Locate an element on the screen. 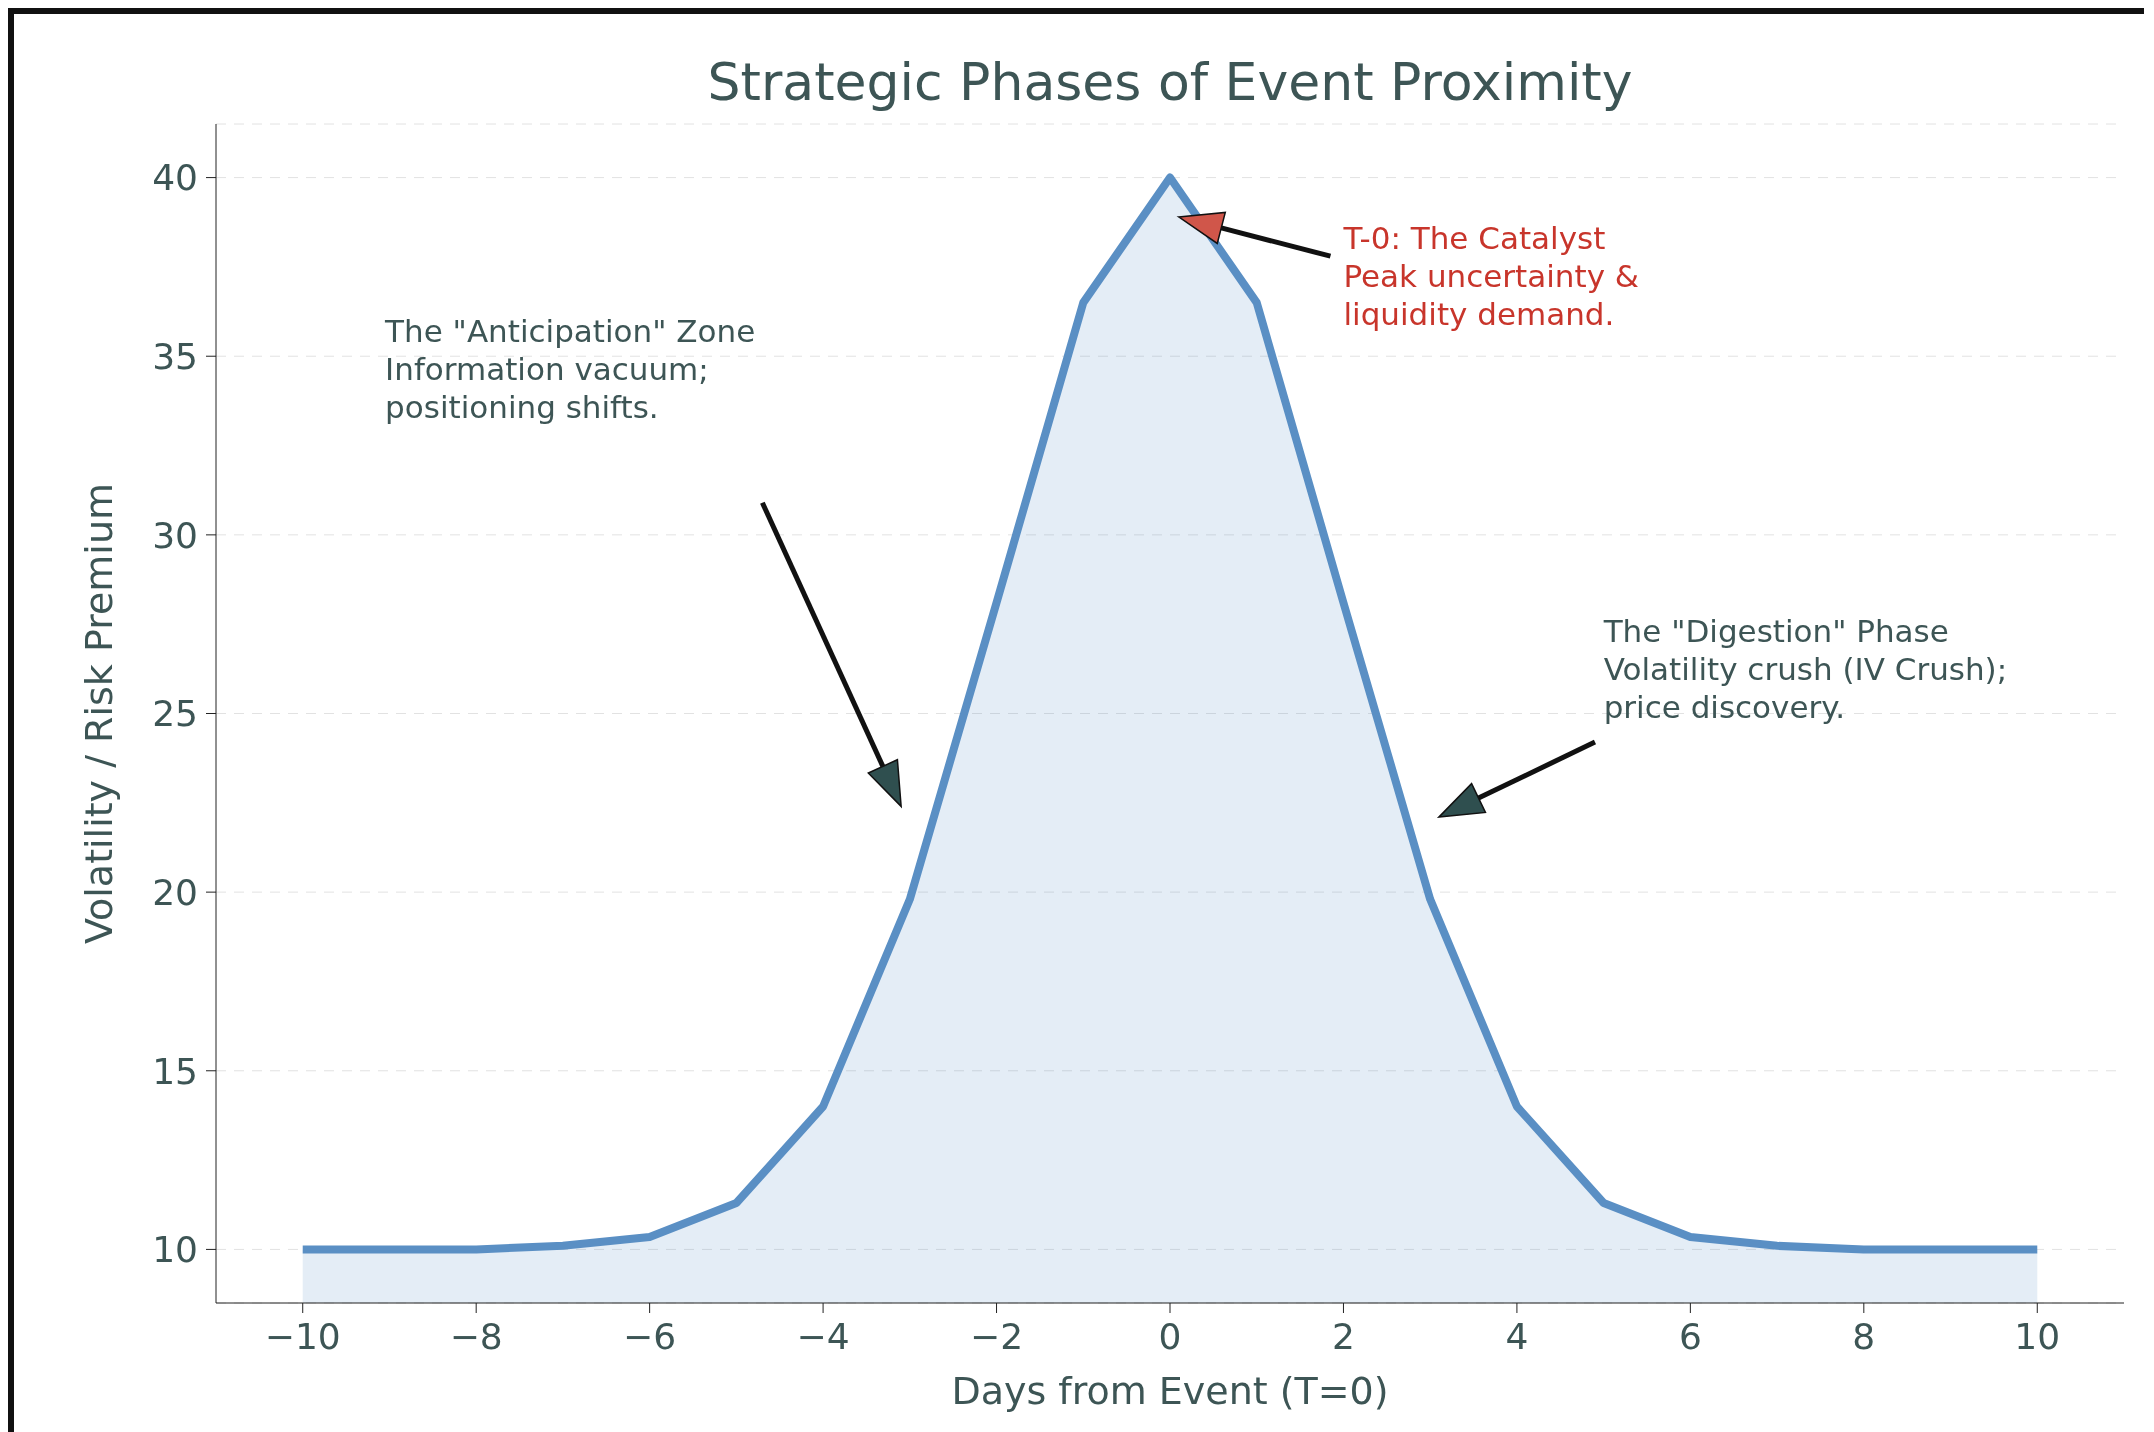 The image size is (2154, 1432). x-tick-label: −6 is located at coordinates (650, 1336).